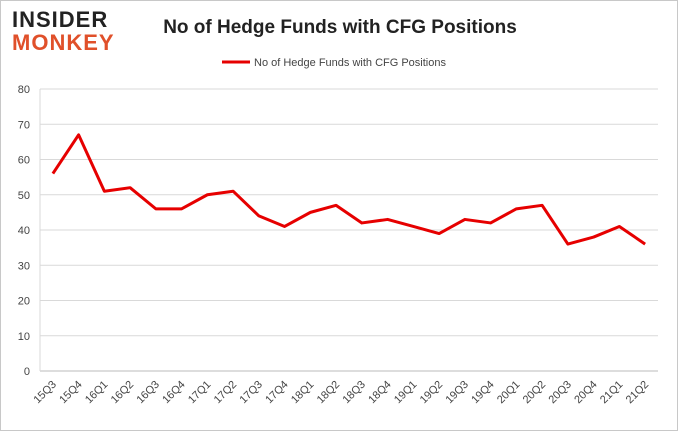 This screenshot has height=436, width=678. What do you see at coordinates (340, 27) in the screenshot?
I see `chart-title: No of Hedge Funds with CFG Positions` at bounding box center [340, 27].